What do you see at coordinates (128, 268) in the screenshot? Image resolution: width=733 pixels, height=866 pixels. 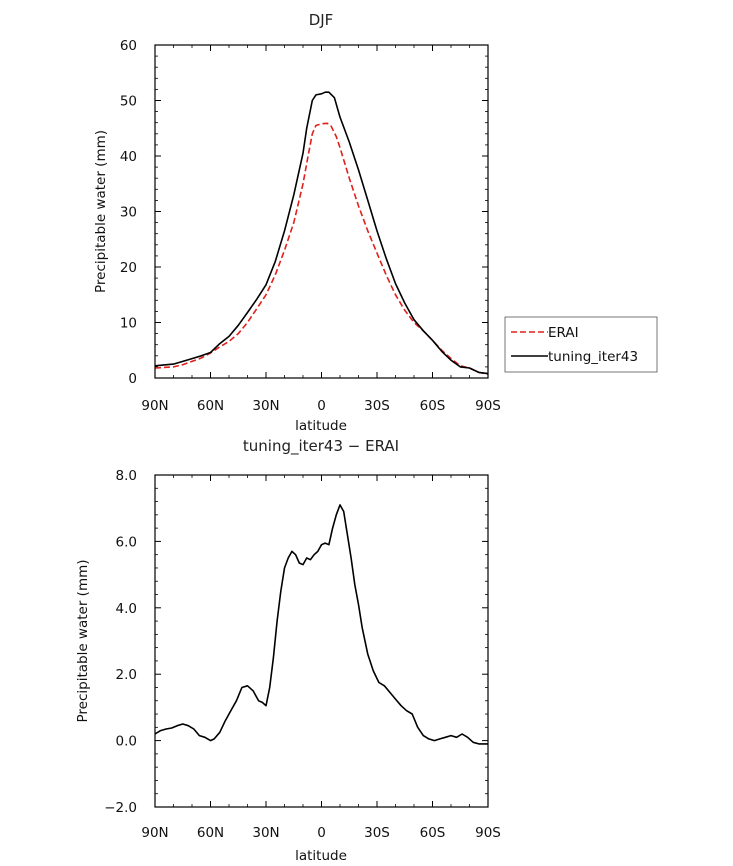 I see `y-tick-label: 20` at bounding box center [128, 268].